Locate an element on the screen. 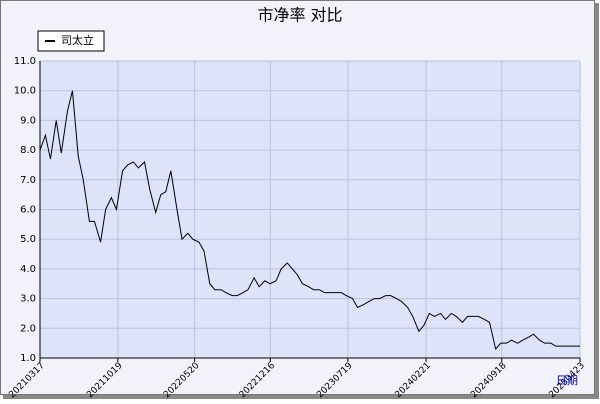 Image resolution: width=600 pixels, height=404 pixels. y-tick-label: 6.0 is located at coordinates (28, 210).